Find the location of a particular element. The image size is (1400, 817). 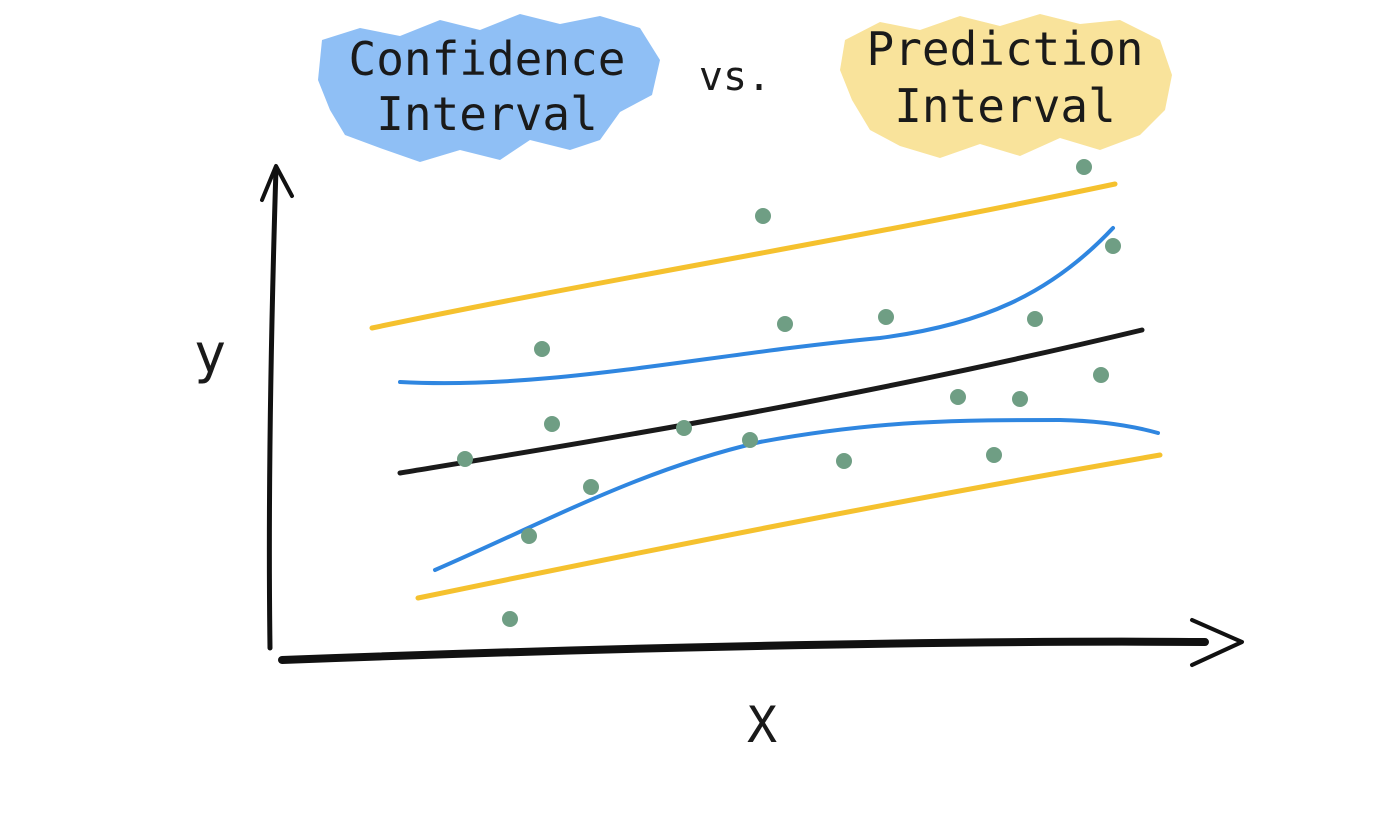

confidence-interval-lower is located at coordinates (796, 494).